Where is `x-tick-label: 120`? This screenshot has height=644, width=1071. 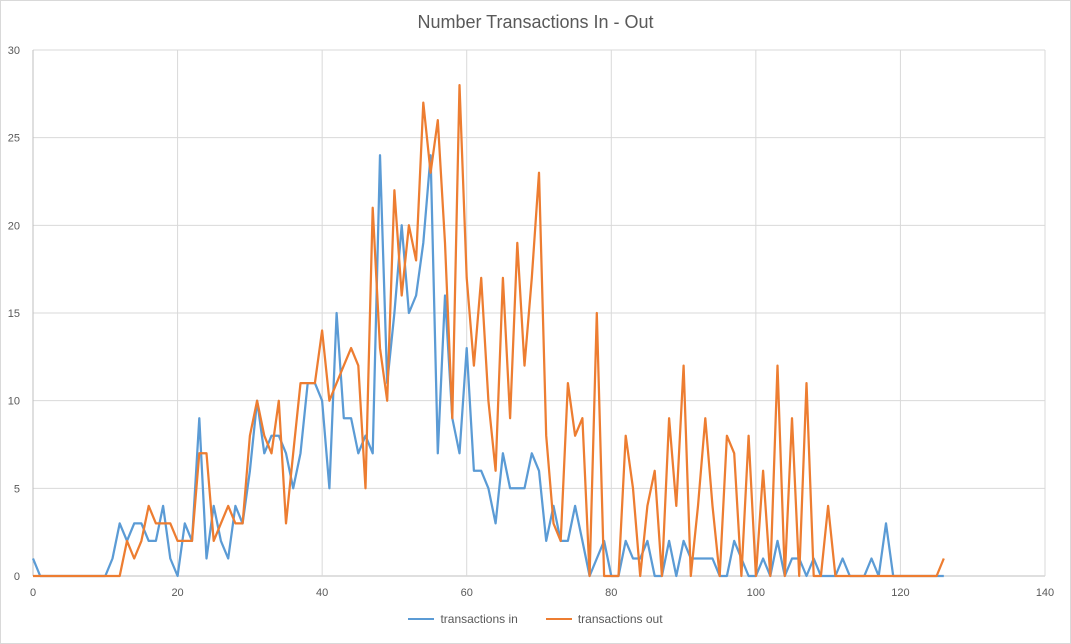 x-tick-label: 120 is located at coordinates (900, 593).